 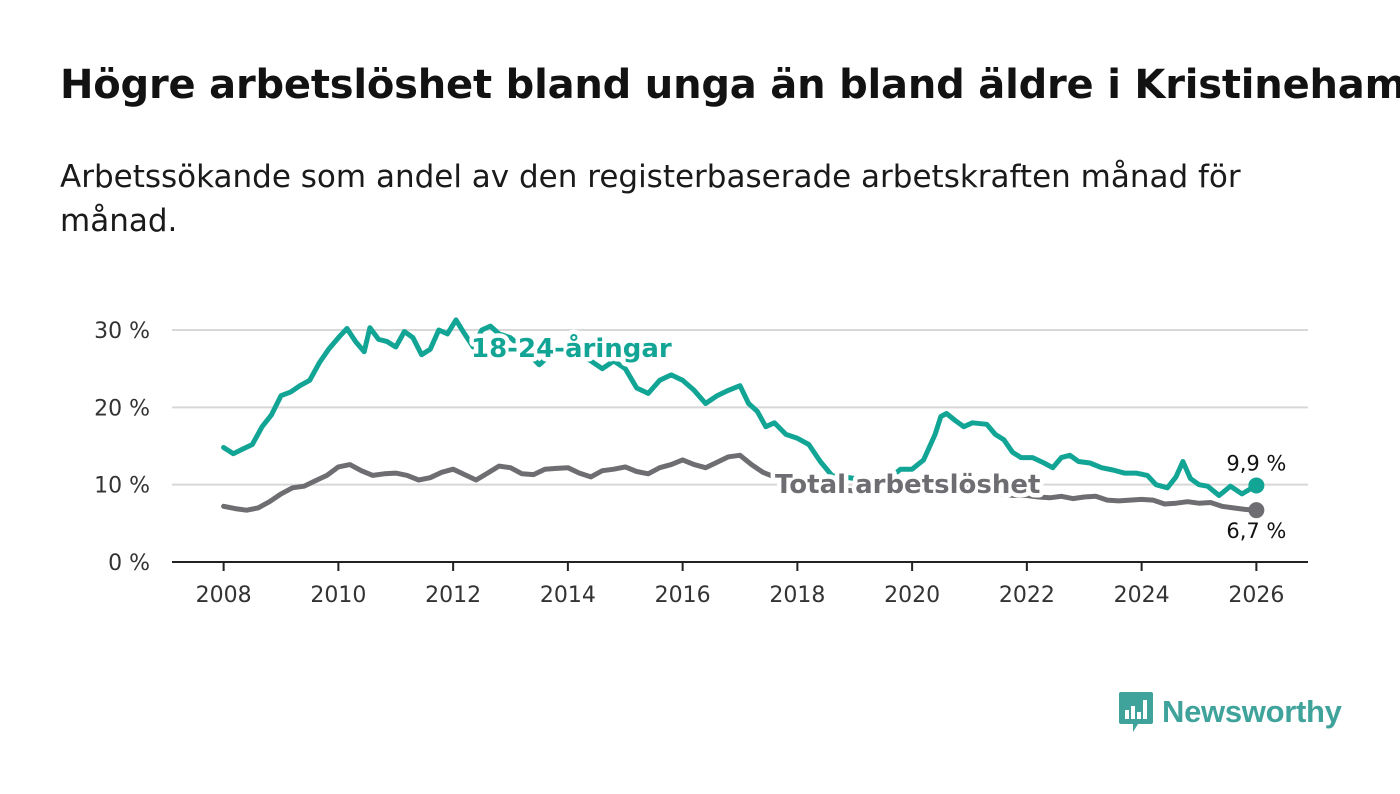 What do you see at coordinates (1256, 463) in the screenshot?
I see `end-label-youth: 9,9 %` at bounding box center [1256, 463].